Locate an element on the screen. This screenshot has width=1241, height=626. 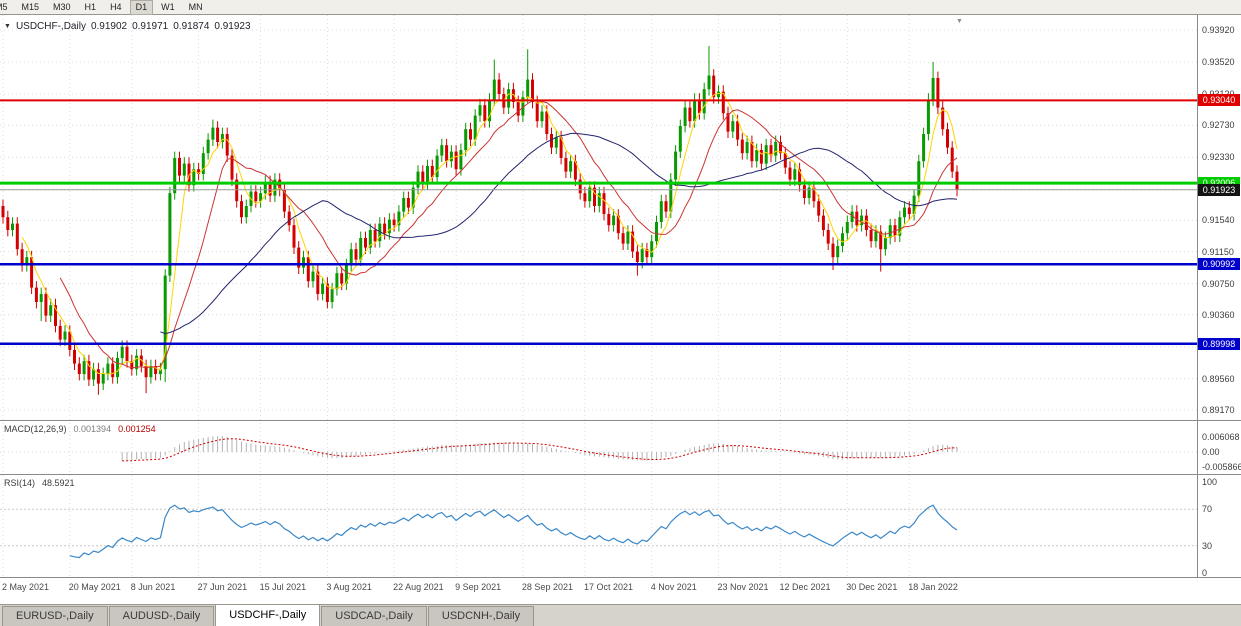
price-tick-label: 0.91540 is located at coordinates (1218, 220).